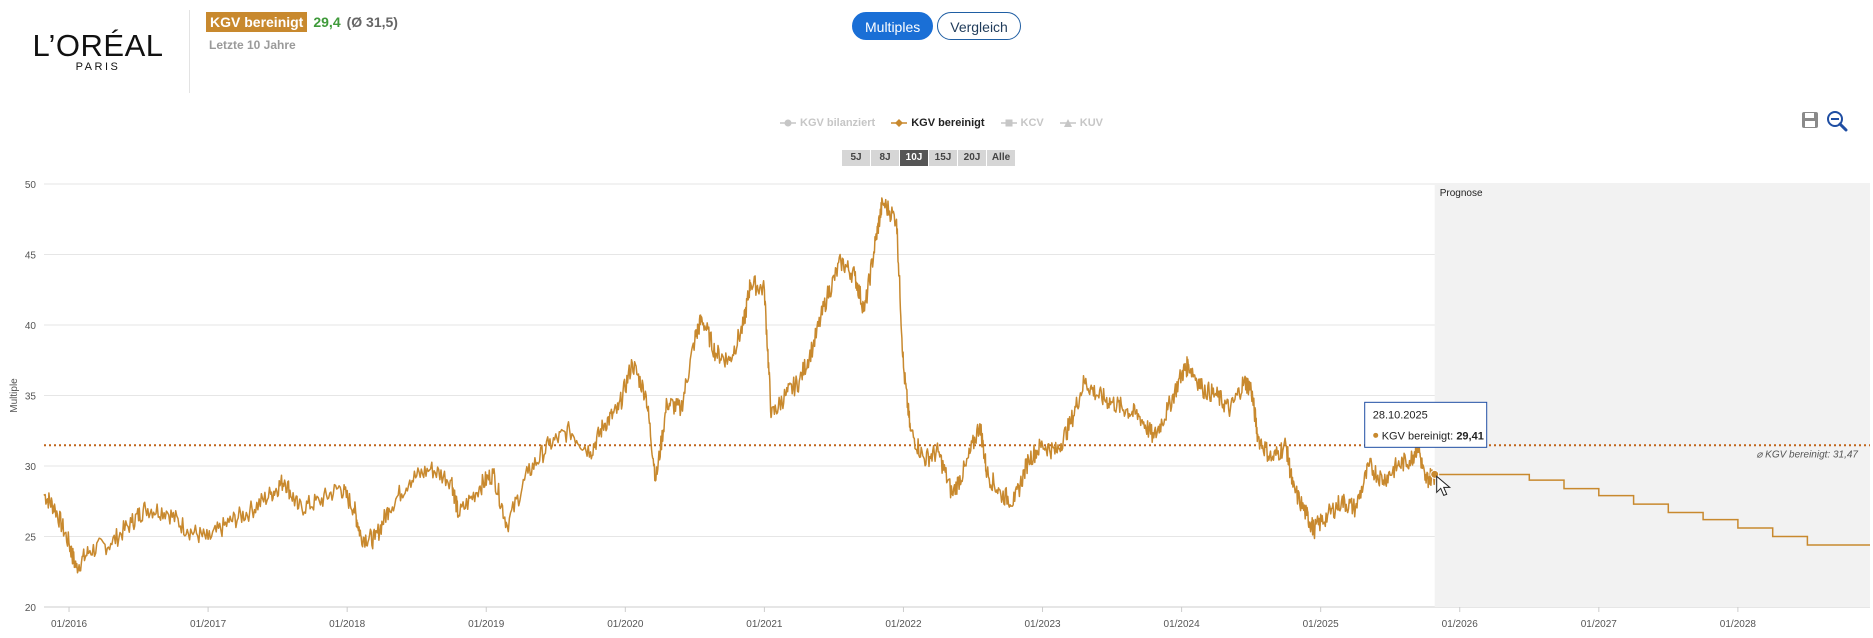  Describe the element at coordinates (31, 538) in the screenshot. I see `y-tick-label: 25` at that location.